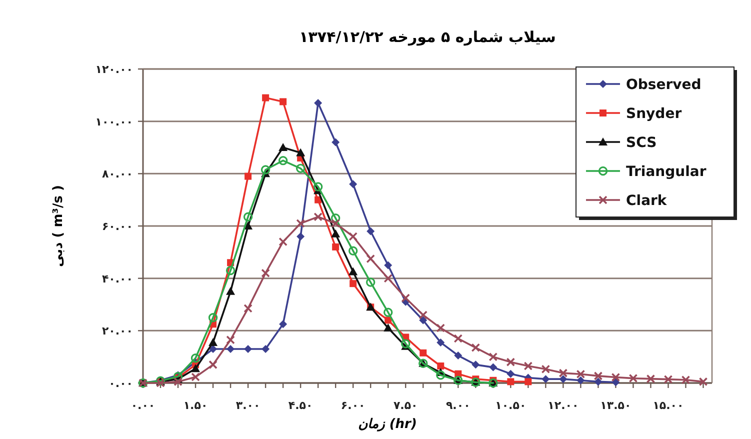 The image size is (751, 439). Describe the element at coordinates (510, 405) in the screenshot. I see `x-tick-label: ۱۰.۵۰` at that location.